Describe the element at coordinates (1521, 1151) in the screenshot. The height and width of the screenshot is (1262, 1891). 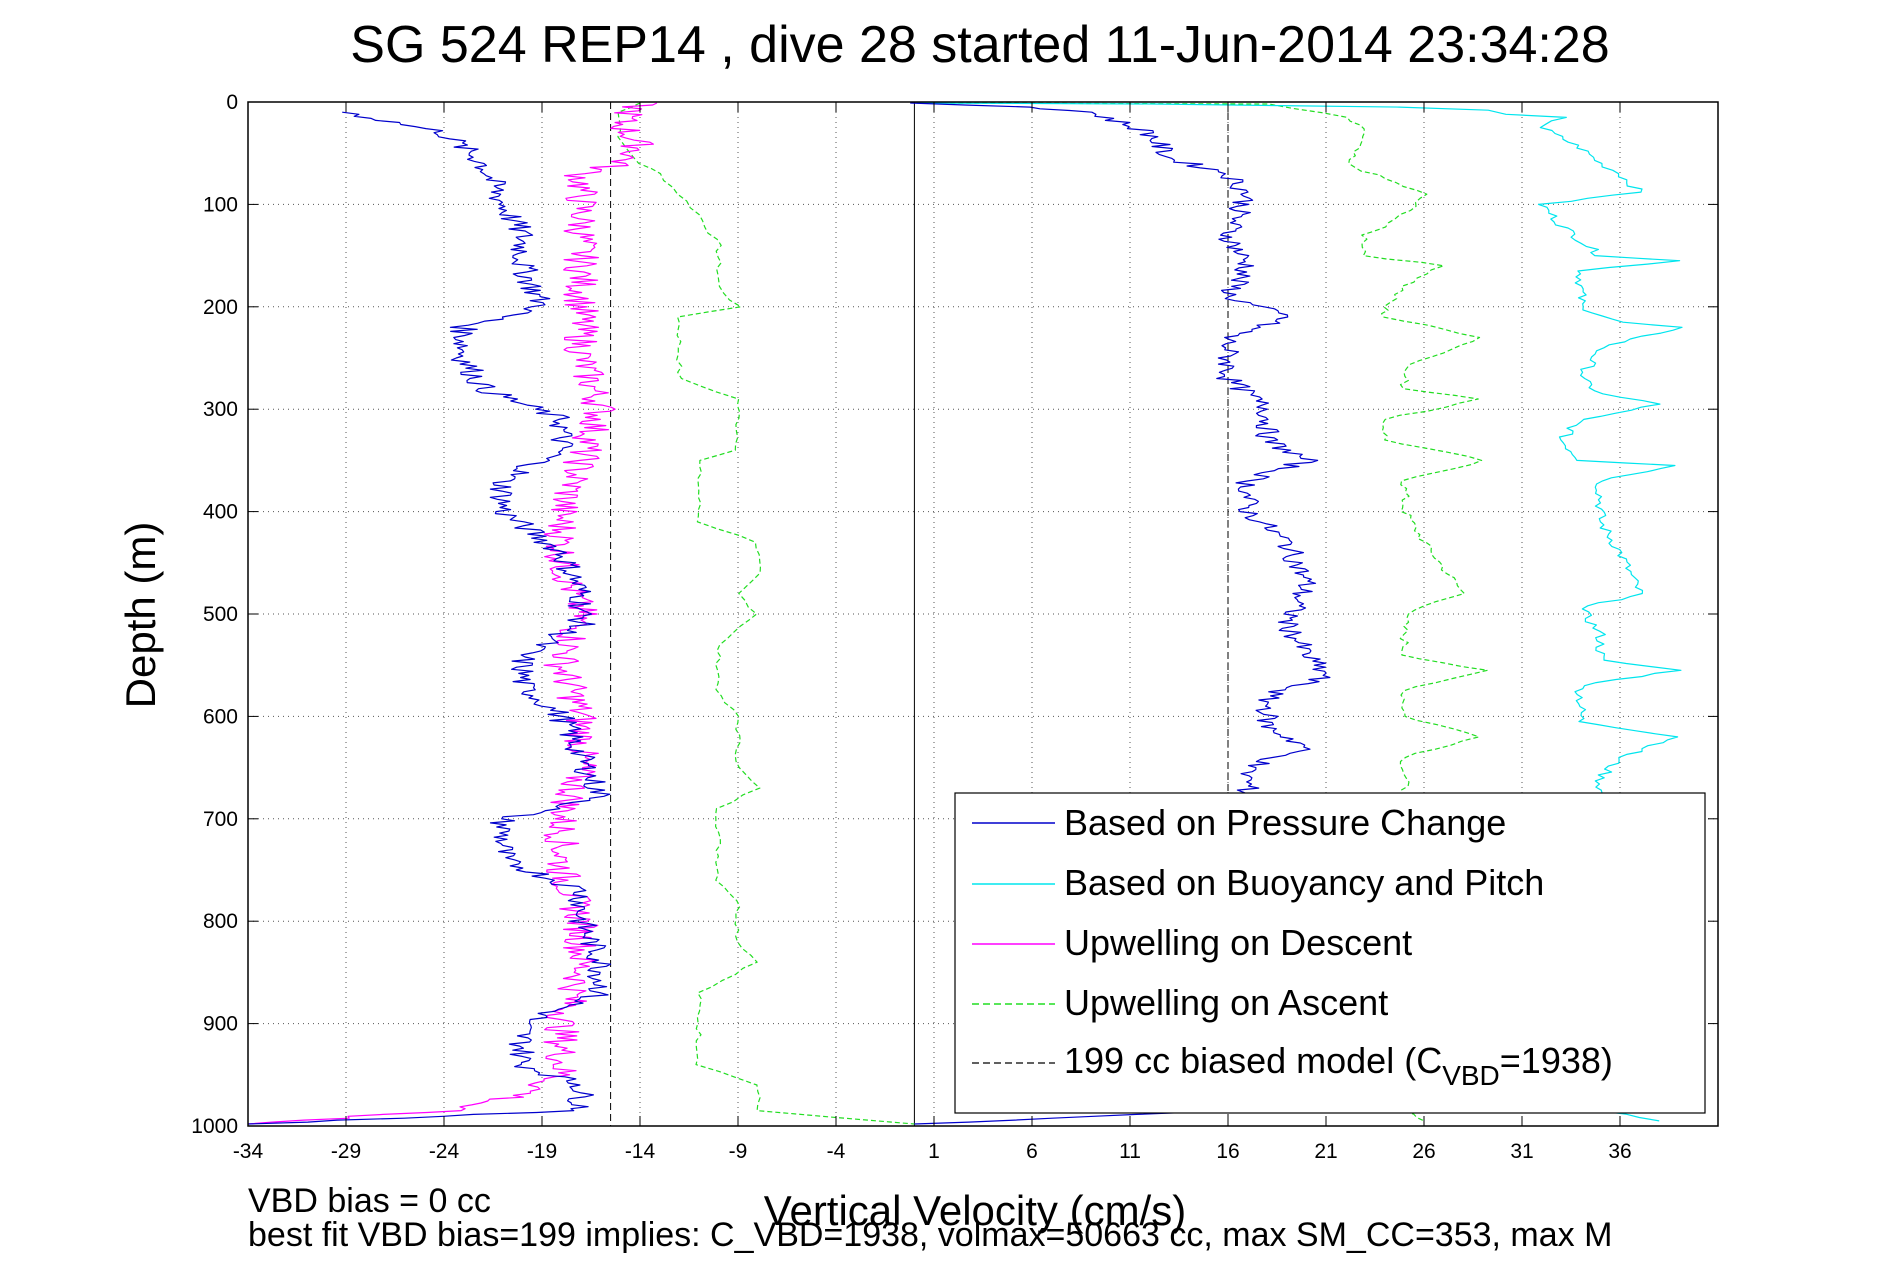
I see `x-tick-label: 31` at that location.